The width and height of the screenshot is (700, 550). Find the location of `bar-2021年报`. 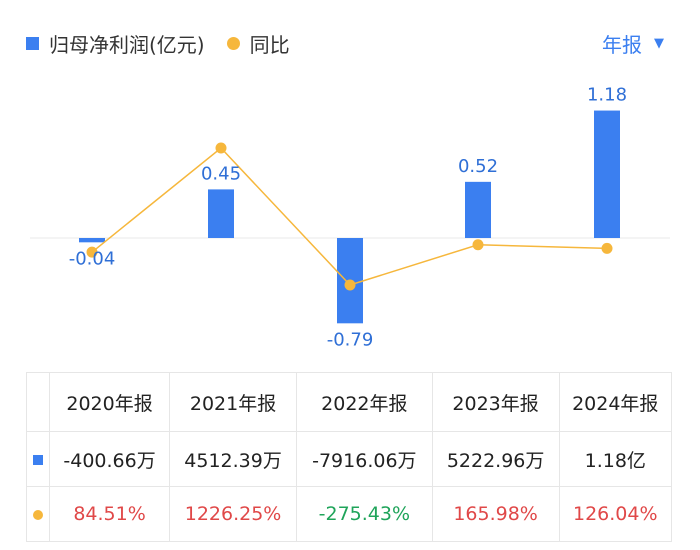

bar-2021年报 is located at coordinates (221, 213).